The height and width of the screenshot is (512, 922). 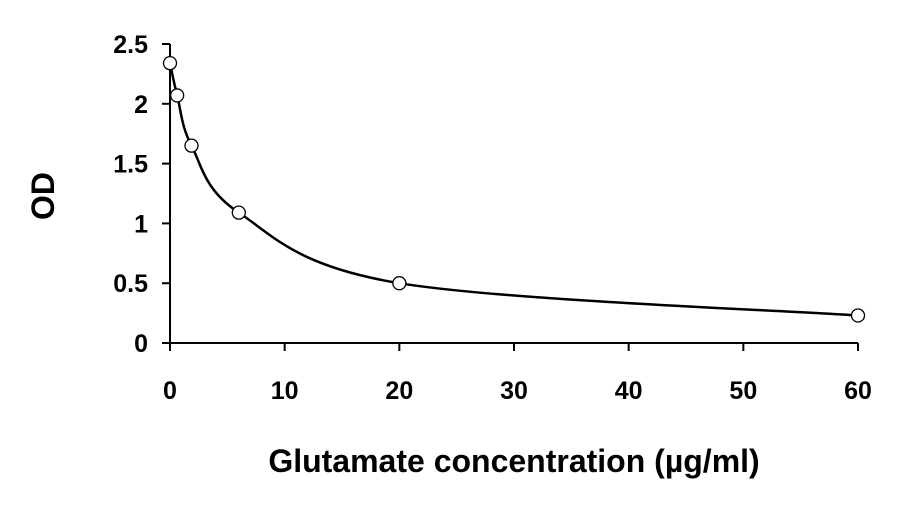 What do you see at coordinates (399, 391) in the screenshot?
I see `x-tick-label: 20` at bounding box center [399, 391].